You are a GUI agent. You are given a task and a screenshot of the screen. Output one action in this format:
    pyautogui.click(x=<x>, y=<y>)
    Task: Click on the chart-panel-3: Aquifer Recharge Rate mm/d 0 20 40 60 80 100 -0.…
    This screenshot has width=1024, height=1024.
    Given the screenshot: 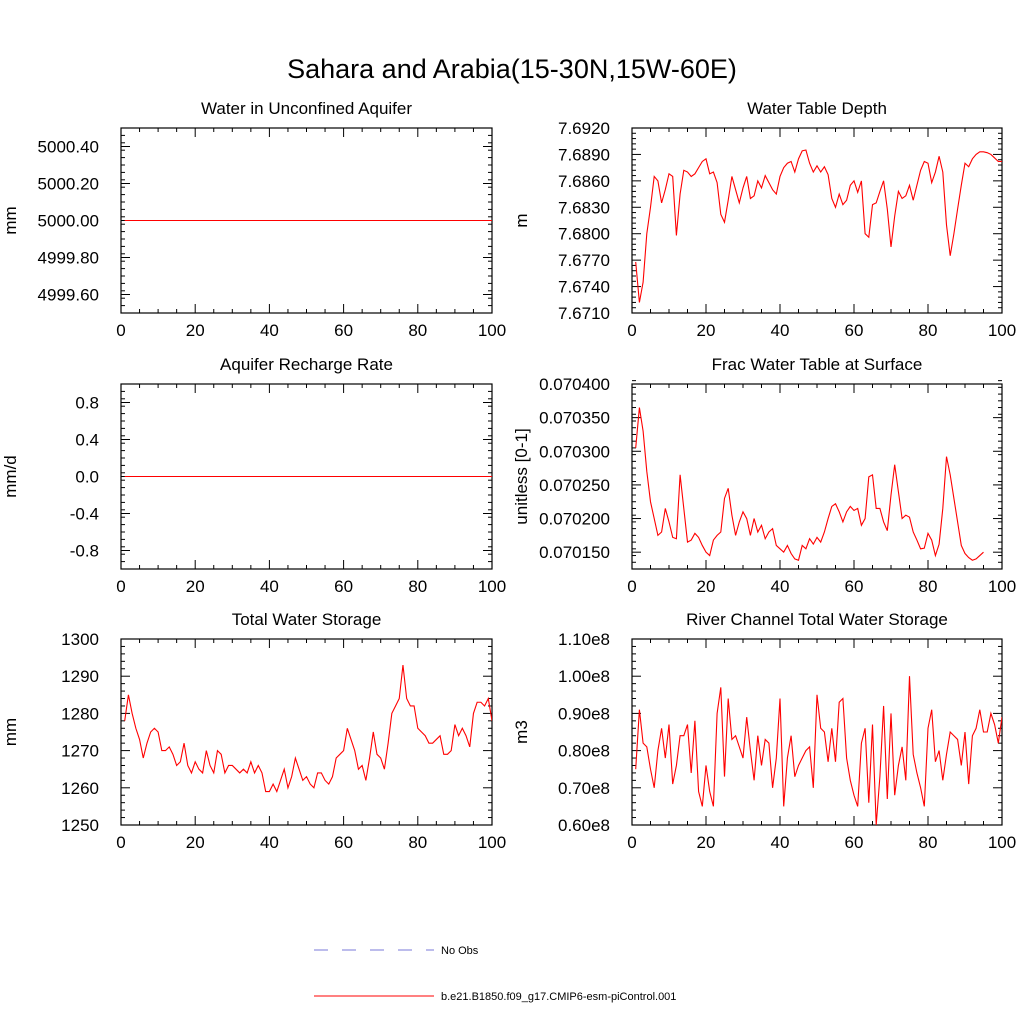 What is the action you would take?
    pyautogui.click(x=253, y=475)
    